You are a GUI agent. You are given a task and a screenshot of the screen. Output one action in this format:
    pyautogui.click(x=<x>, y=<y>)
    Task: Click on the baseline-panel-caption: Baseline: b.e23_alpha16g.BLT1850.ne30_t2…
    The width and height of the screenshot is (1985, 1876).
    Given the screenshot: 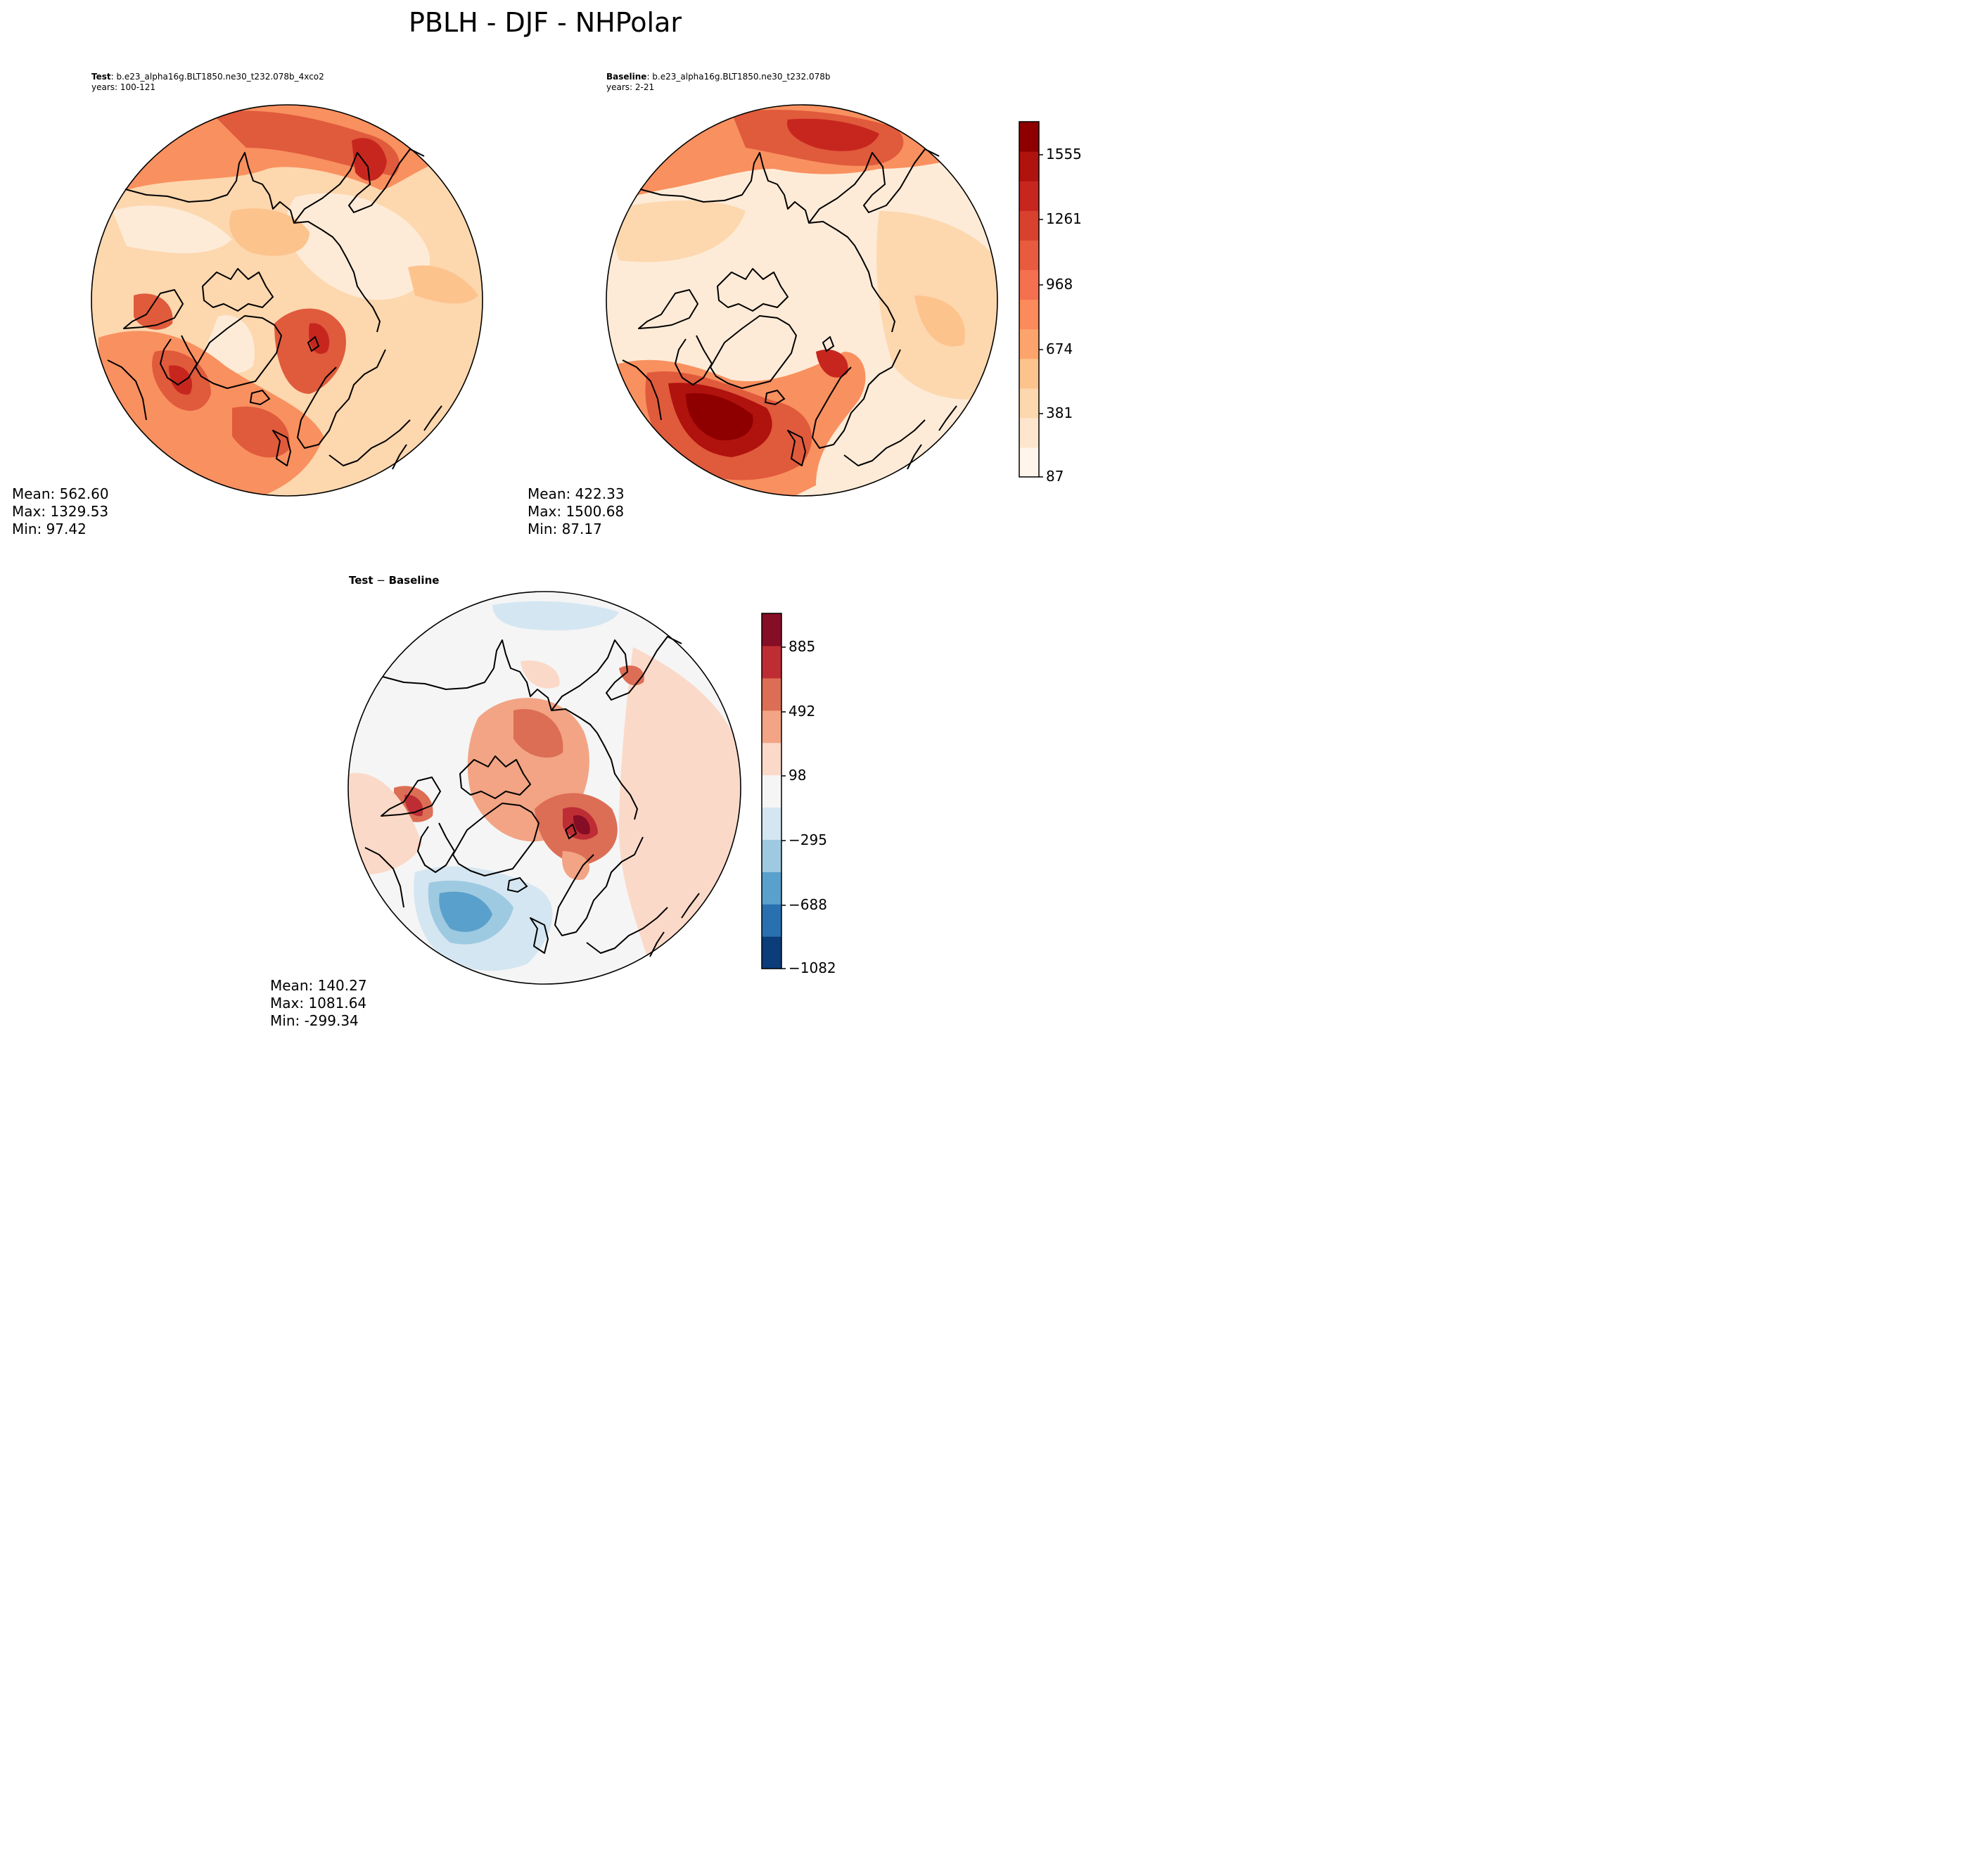 What is the action you would take?
    pyautogui.click(x=718, y=82)
    